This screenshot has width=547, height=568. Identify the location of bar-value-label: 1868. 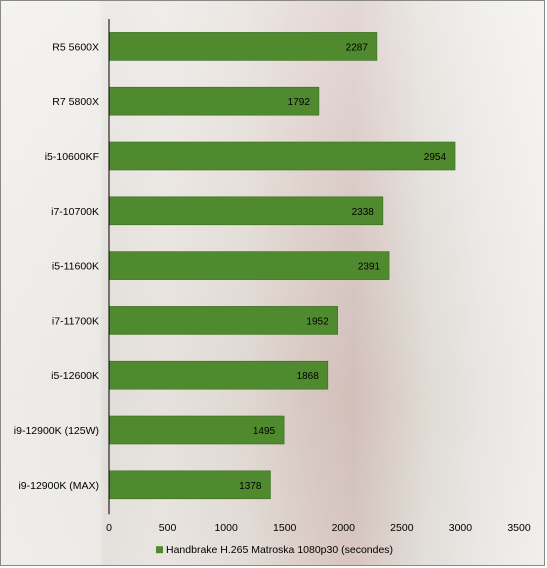
(308, 376).